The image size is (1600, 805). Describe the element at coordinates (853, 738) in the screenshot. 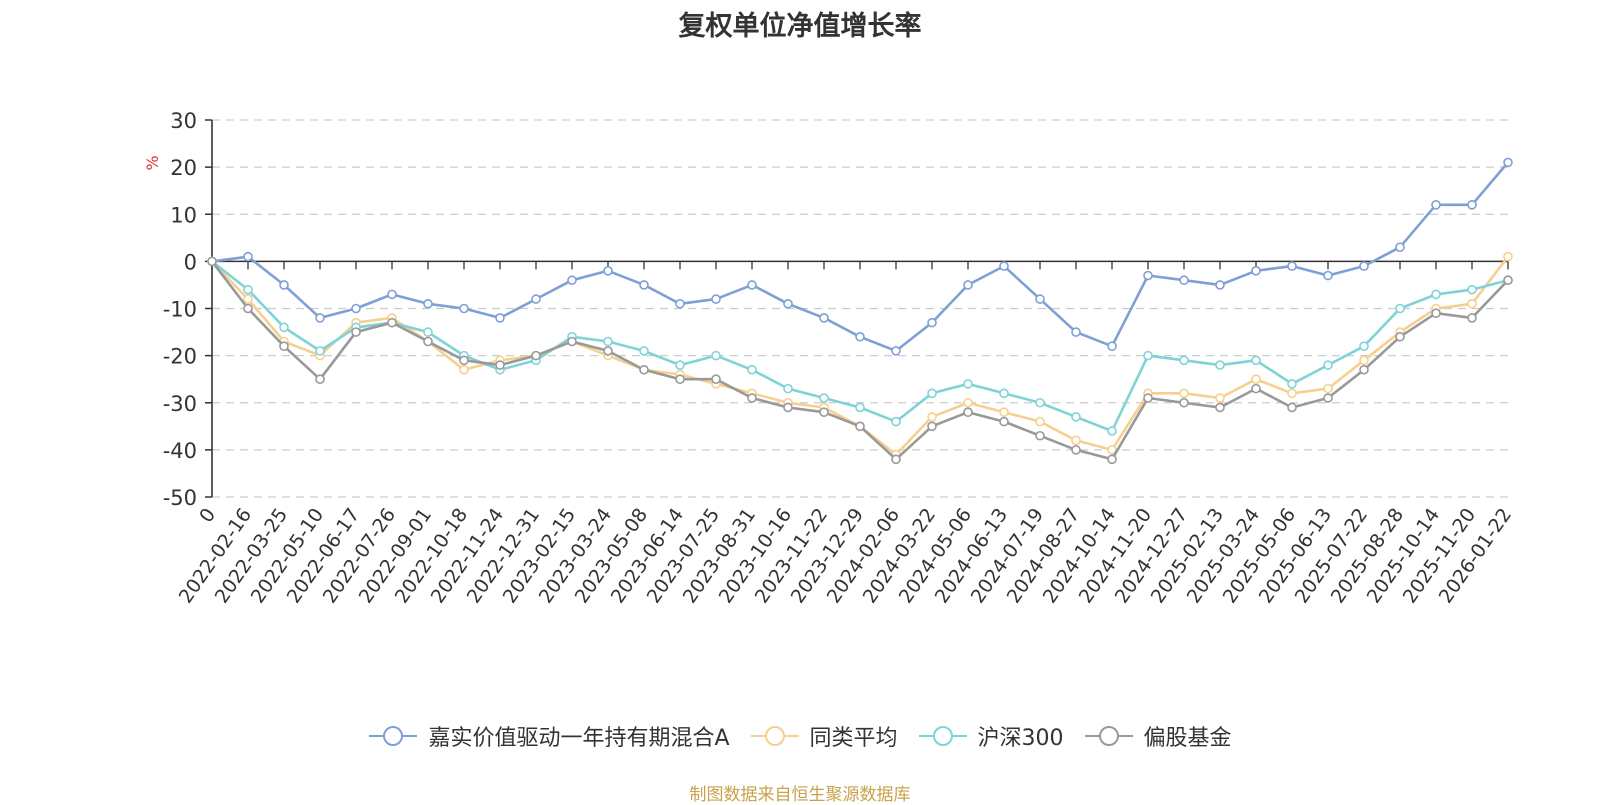

I see `legend-label: 同类平均` at that location.